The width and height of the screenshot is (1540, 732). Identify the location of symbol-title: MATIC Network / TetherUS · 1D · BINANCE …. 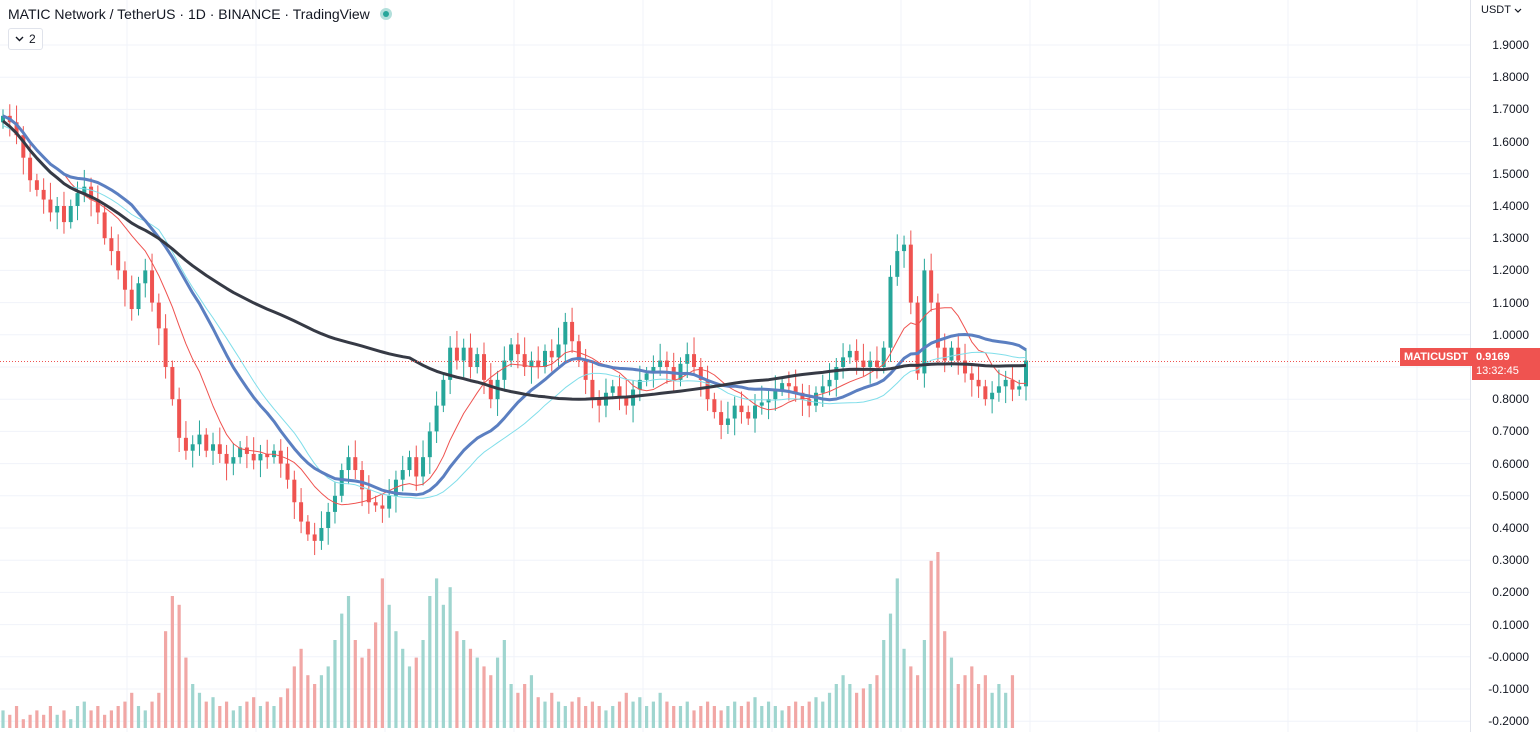
(189, 14).